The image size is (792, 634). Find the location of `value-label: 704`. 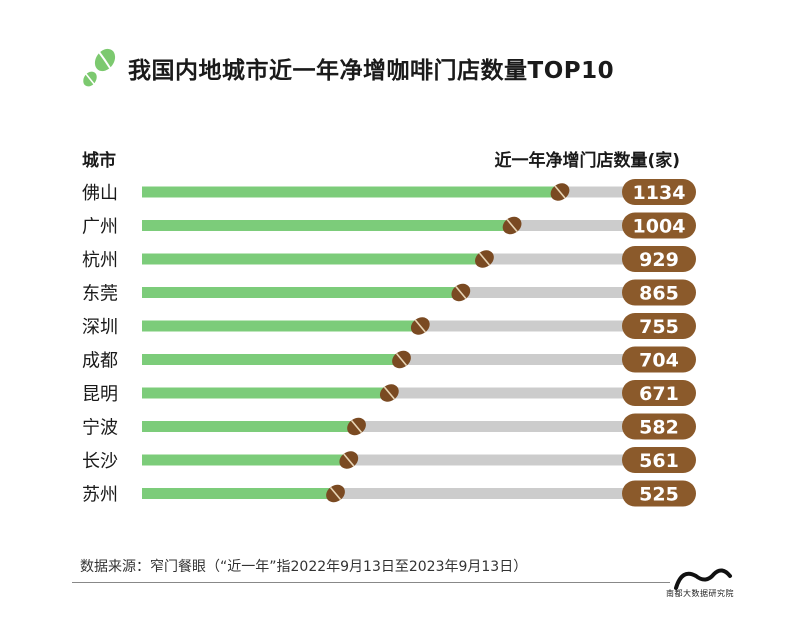

value-label: 704 is located at coordinates (659, 361).